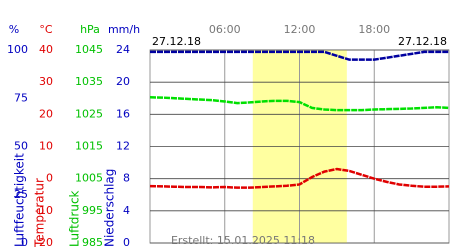 Image resolution: width=450 pixels, height=250 pixels. I want to click on y-tick-label: -20, so click(44, 242).